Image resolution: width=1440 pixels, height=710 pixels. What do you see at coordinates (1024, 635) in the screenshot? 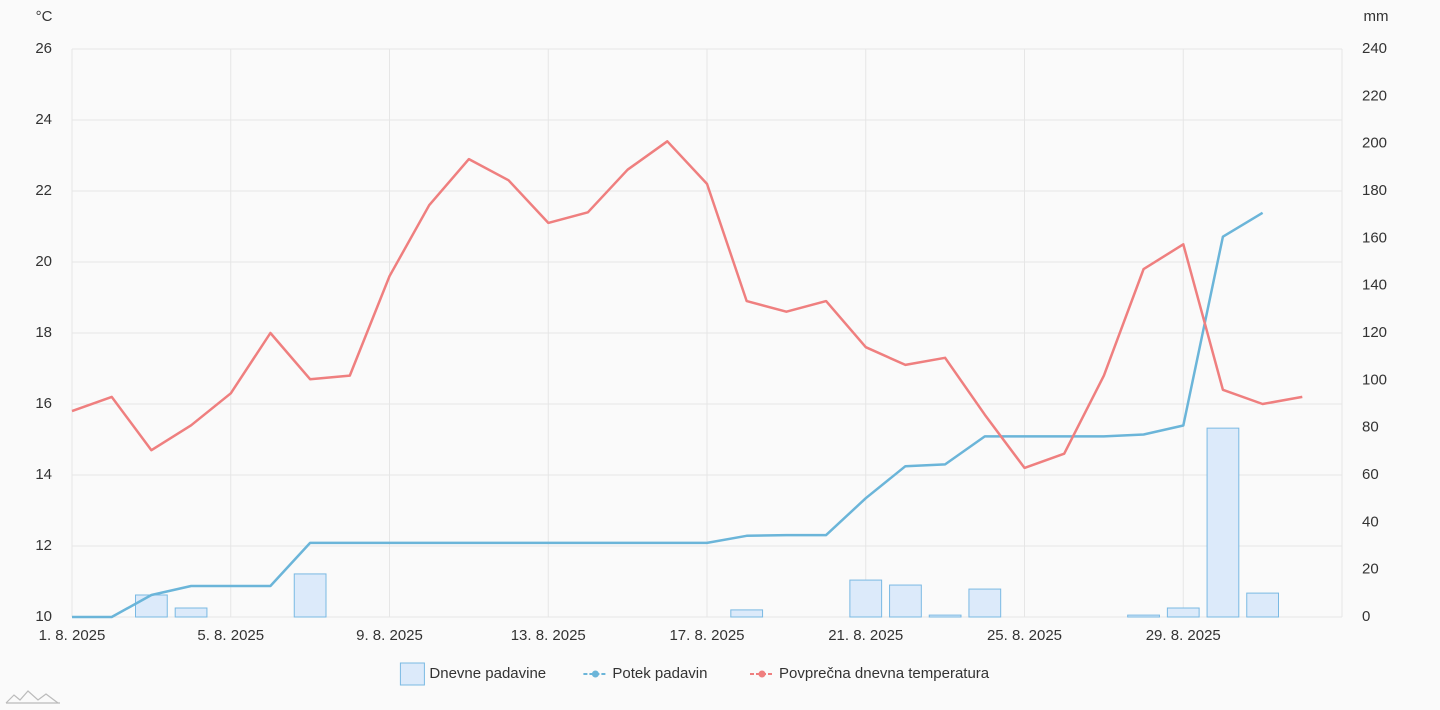
I see `x-tick-label: 25. 8. 2025` at bounding box center [1024, 635].